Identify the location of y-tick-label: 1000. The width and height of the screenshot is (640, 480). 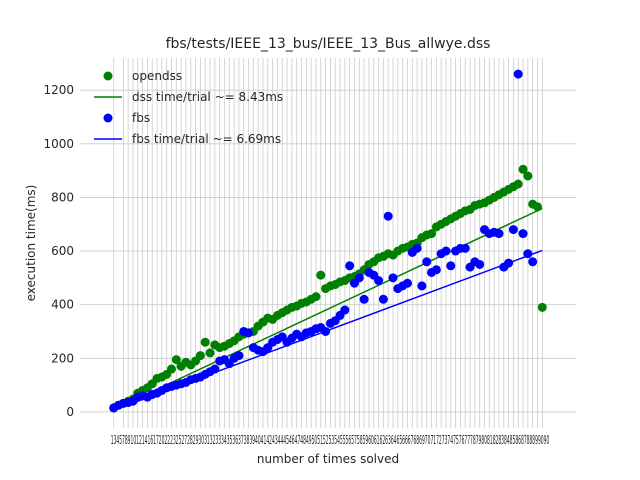
(58, 144).